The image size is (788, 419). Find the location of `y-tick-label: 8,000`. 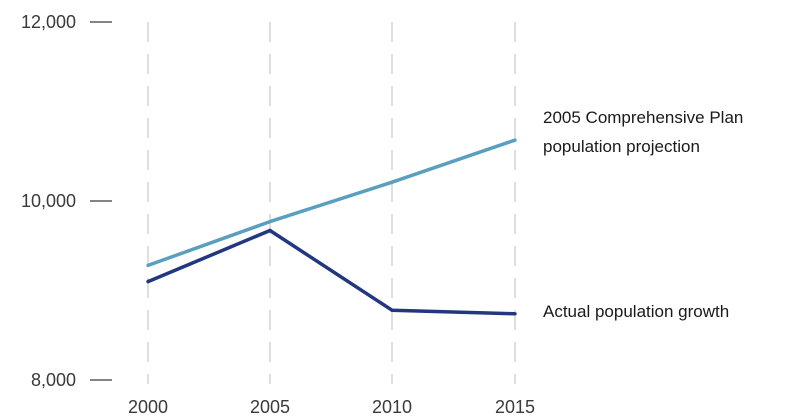

y-tick-label: 8,000 is located at coordinates (53, 380).